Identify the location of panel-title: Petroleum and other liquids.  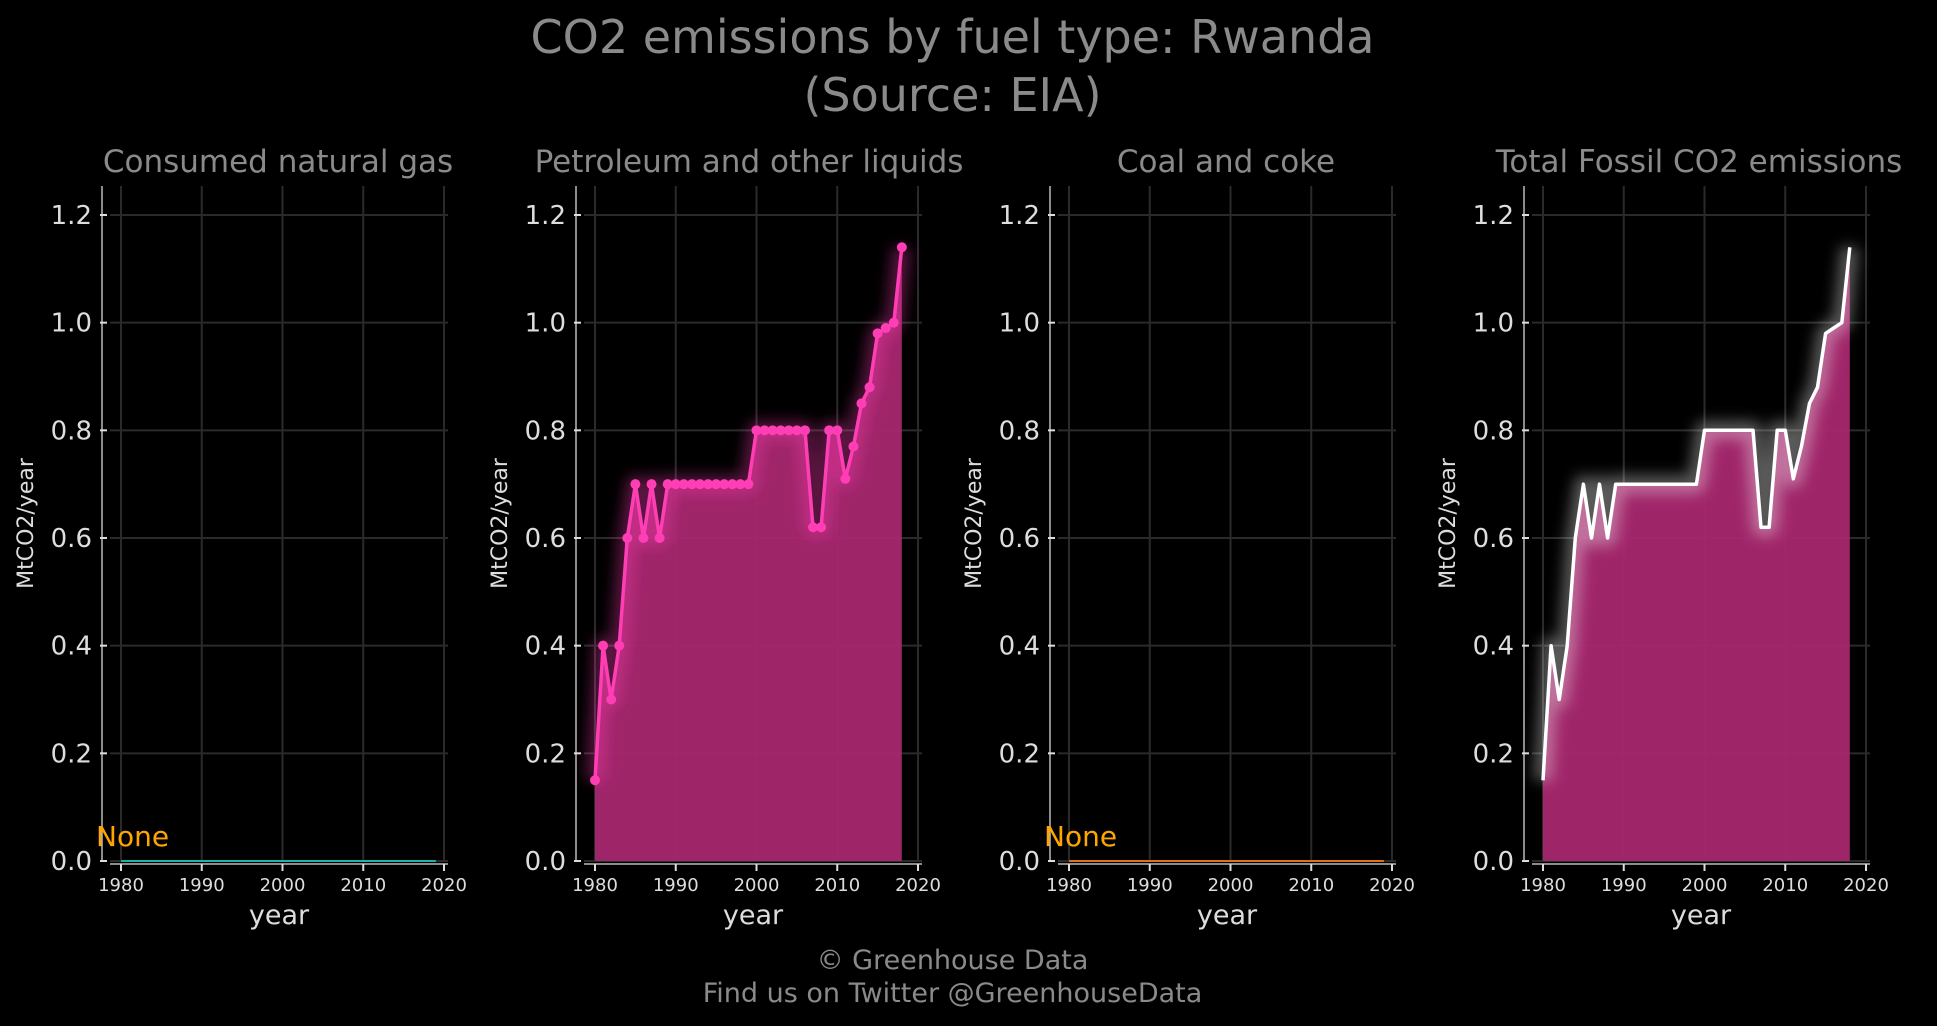
(749, 162).